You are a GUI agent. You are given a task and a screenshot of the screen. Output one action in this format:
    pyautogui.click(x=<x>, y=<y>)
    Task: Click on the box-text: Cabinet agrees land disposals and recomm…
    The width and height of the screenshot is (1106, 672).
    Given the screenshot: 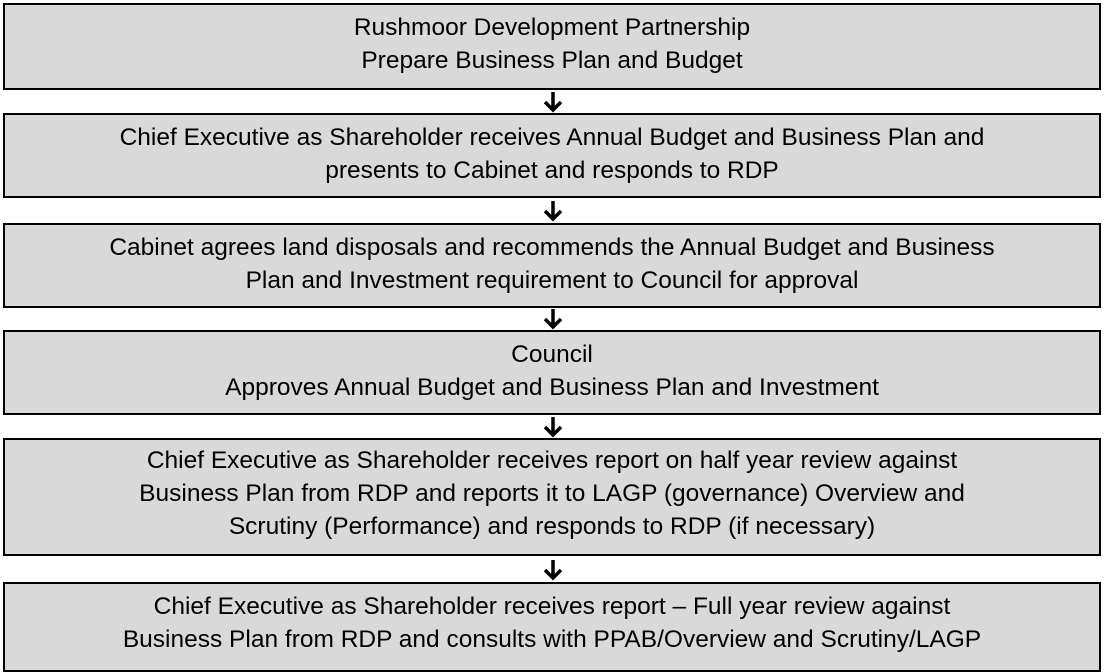 What is the action you would take?
    pyautogui.click(x=552, y=247)
    